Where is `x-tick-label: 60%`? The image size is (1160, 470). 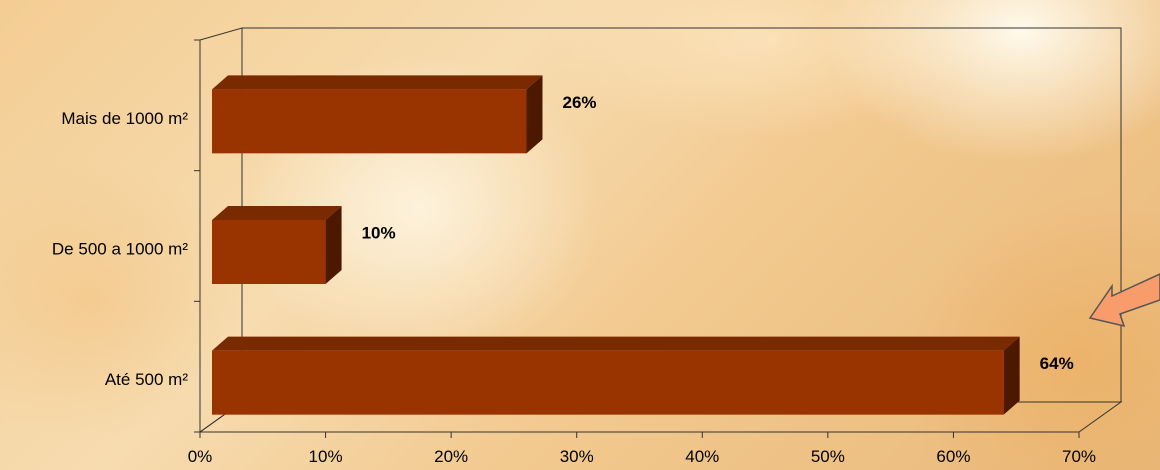
x-tick-label: 60% is located at coordinates (953, 456).